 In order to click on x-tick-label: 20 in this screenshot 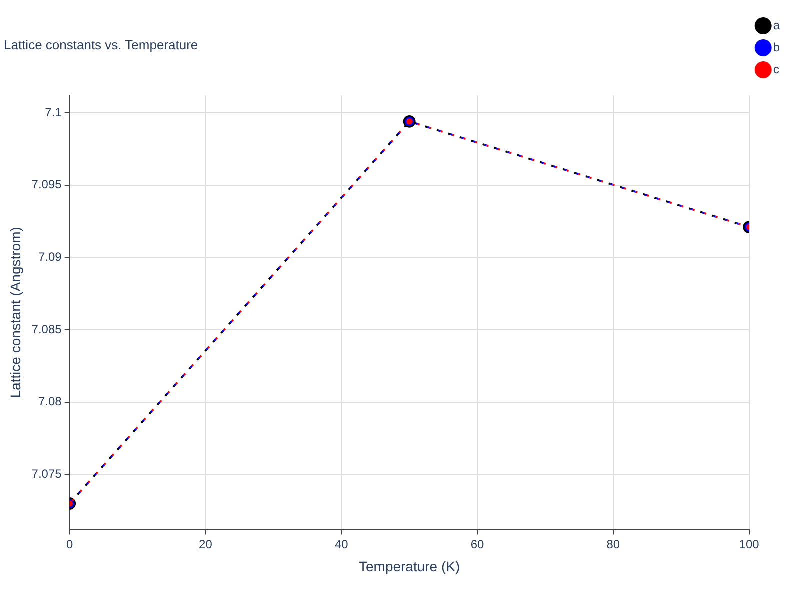, I will do `click(206, 544)`.